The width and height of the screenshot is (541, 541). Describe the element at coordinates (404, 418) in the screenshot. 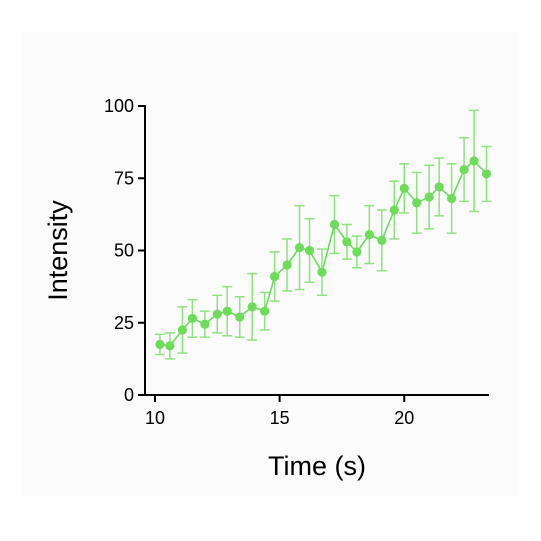

I see `x-tick-label: 20` at that location.